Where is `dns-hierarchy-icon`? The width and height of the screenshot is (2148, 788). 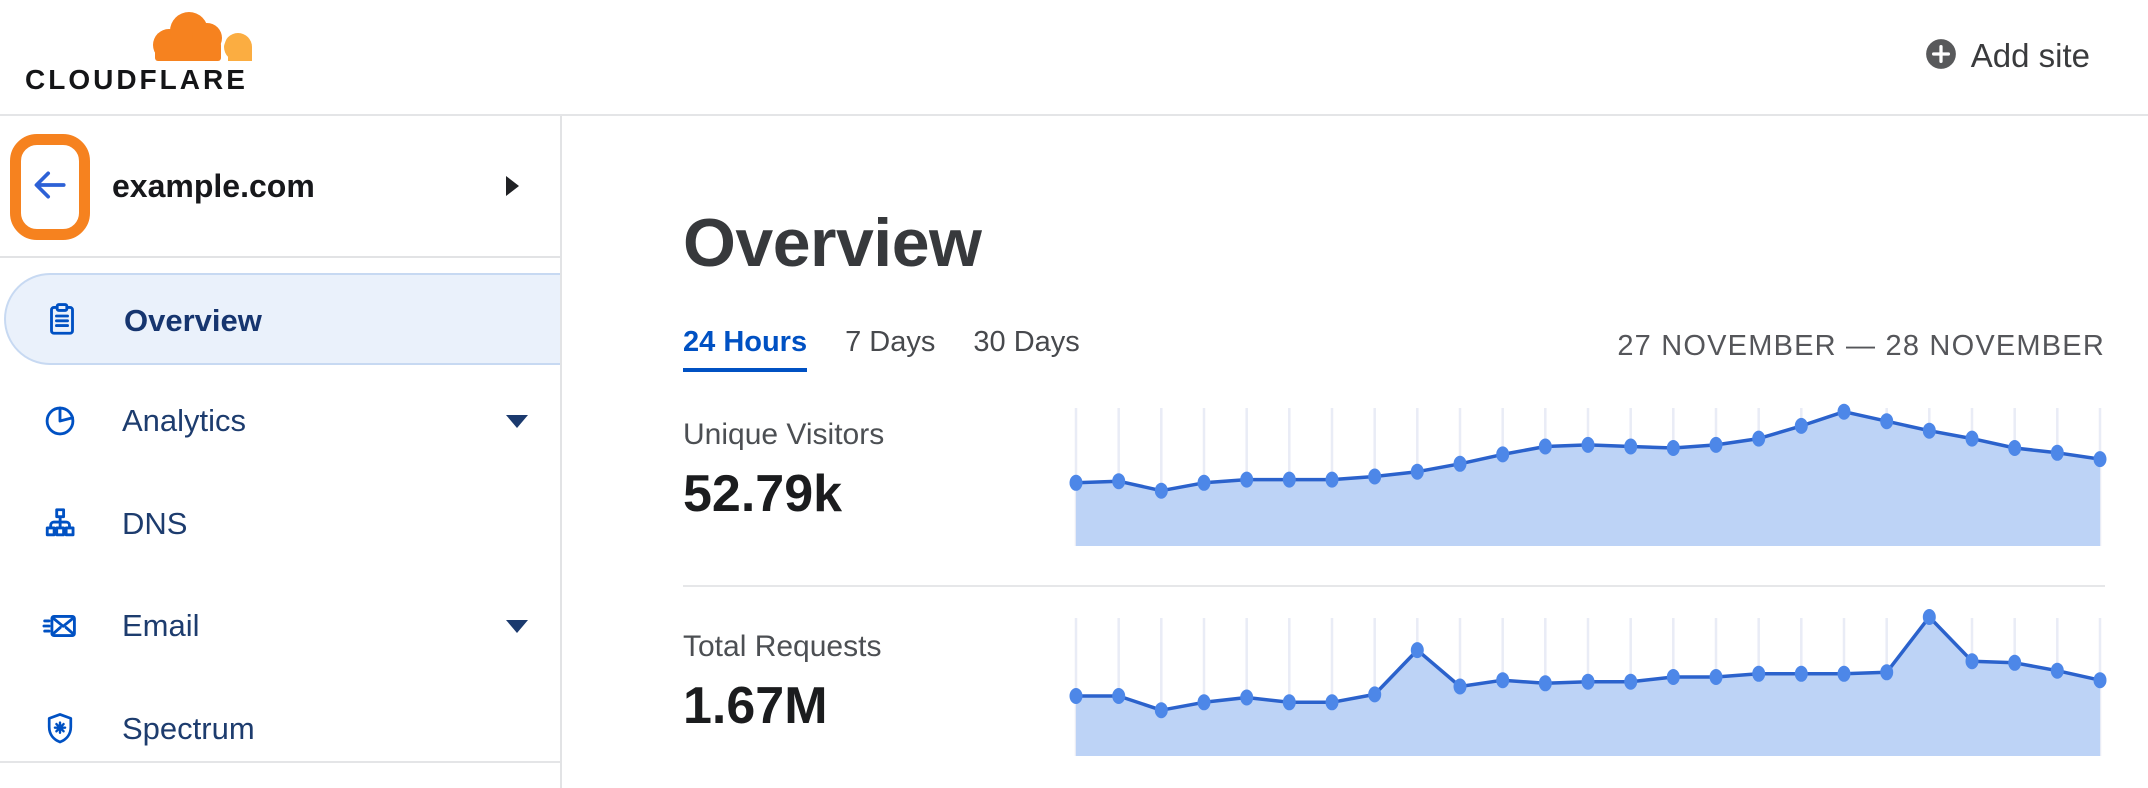 dns-hierarchy-icon is located at coordinates (60, 524).